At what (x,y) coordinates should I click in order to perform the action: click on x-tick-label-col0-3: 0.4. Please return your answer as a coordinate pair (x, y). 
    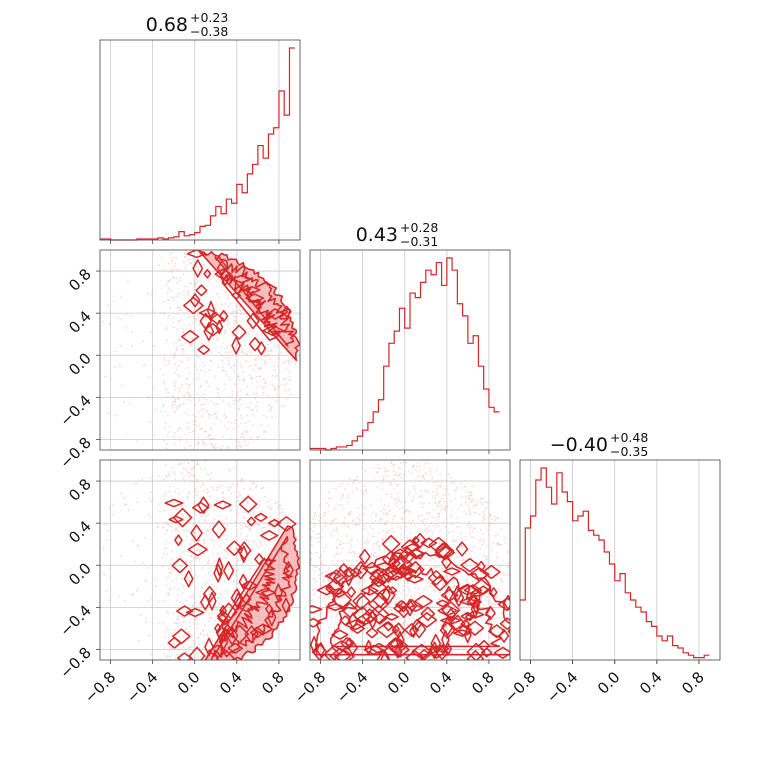
    Looking at the image, I should click on (231, 683).